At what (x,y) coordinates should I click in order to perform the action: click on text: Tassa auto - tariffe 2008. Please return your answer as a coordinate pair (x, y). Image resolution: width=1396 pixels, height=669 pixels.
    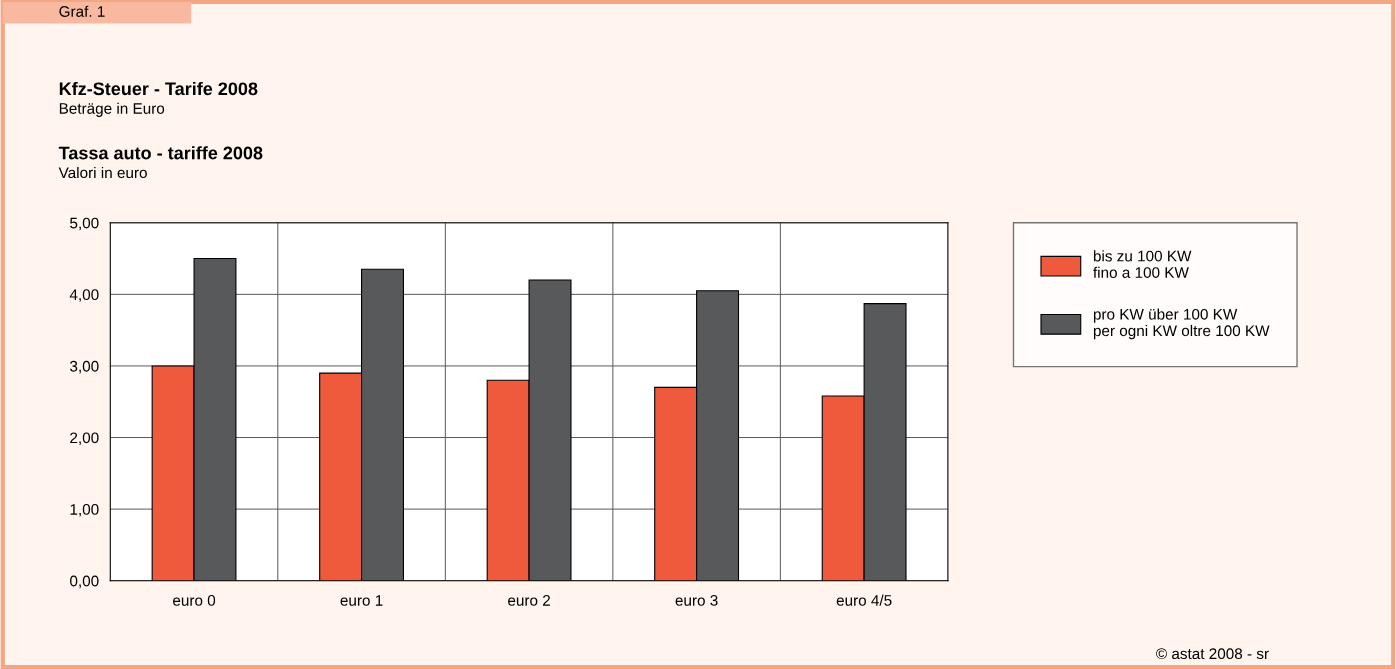
    Looking at the image, I should click on (160, 153).